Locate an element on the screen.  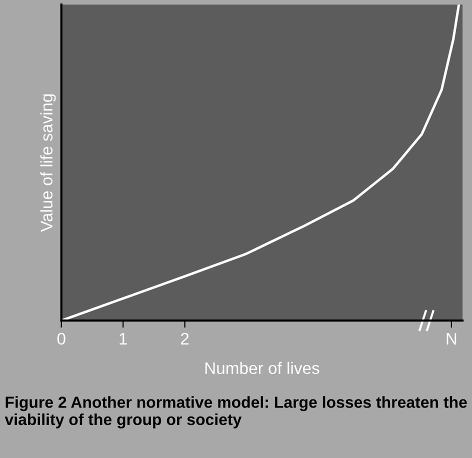
x-tick-label: 1 is located at coordinates (123, 338).